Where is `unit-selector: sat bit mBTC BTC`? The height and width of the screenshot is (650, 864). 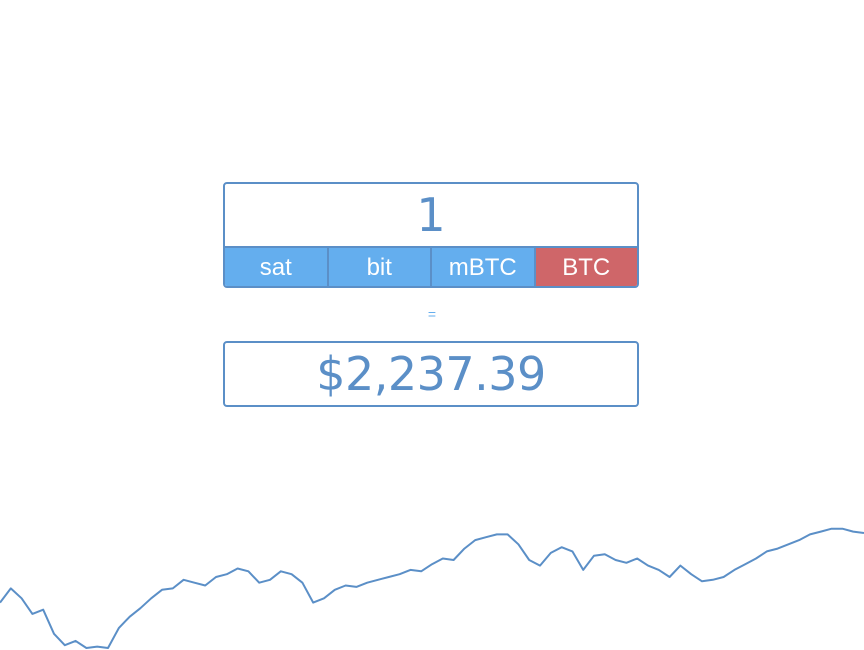
unit-selector: sat bit mBTC BTC is located at coordinates (431, 266).